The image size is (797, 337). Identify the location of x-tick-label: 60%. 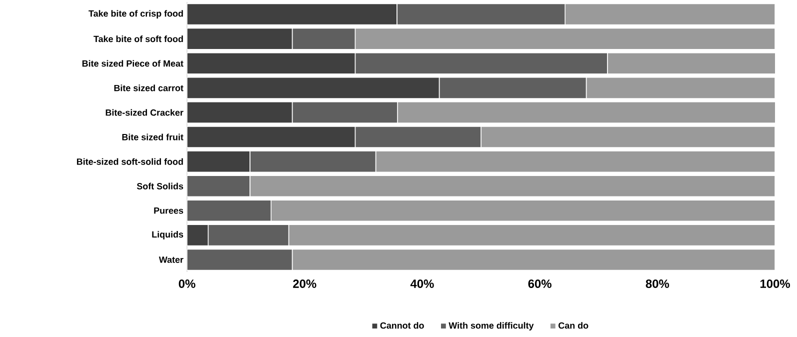
(540, 284).